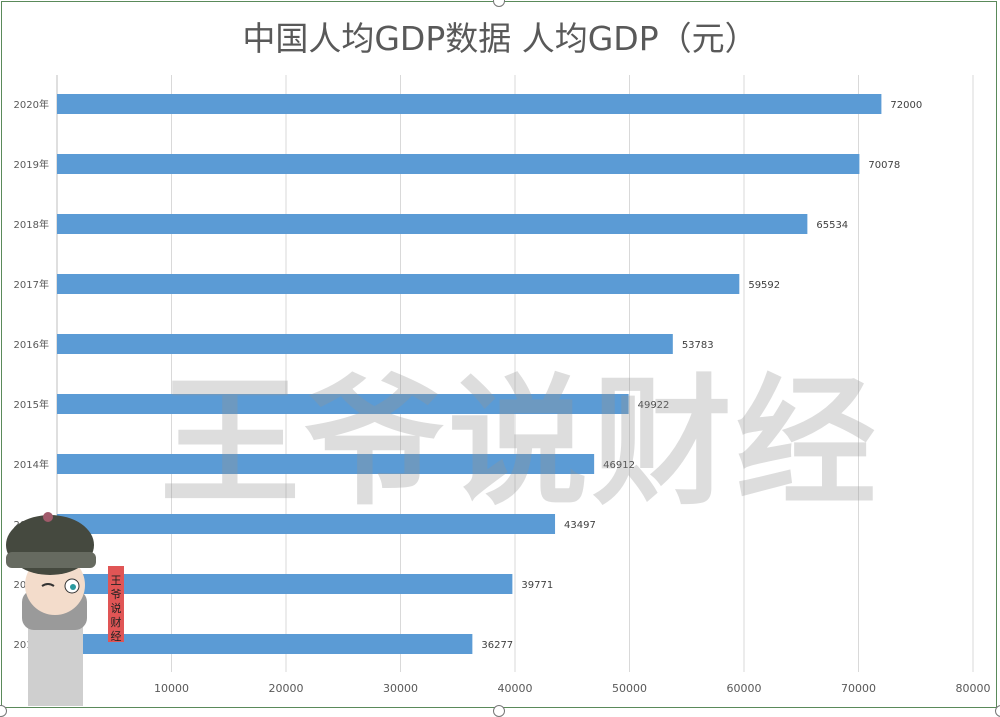  I want to click on data-label: 53783, so click(698, 345).